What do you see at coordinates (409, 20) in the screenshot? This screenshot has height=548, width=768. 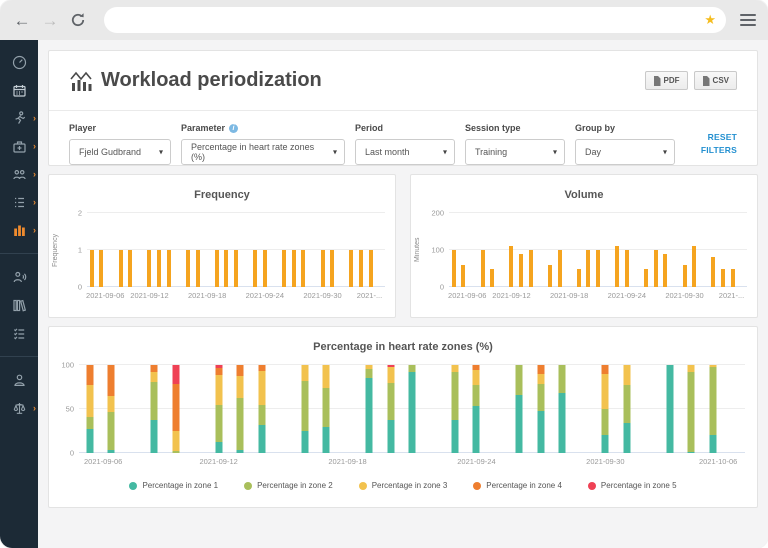 I see `url-input` at bounding box center [409, 20].